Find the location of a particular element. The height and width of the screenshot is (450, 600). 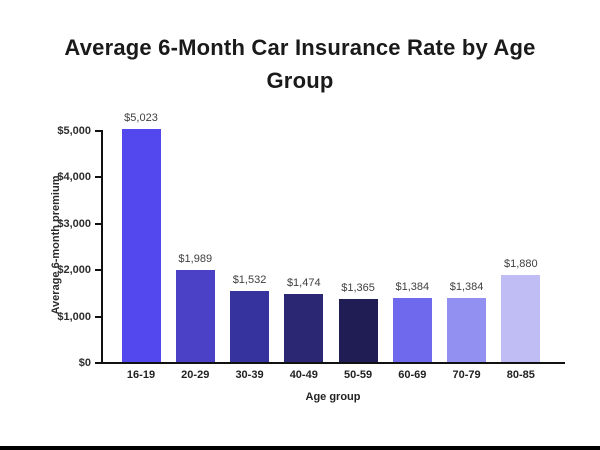

bar-value-label: $1,880 is located at coordinates (520, 264).